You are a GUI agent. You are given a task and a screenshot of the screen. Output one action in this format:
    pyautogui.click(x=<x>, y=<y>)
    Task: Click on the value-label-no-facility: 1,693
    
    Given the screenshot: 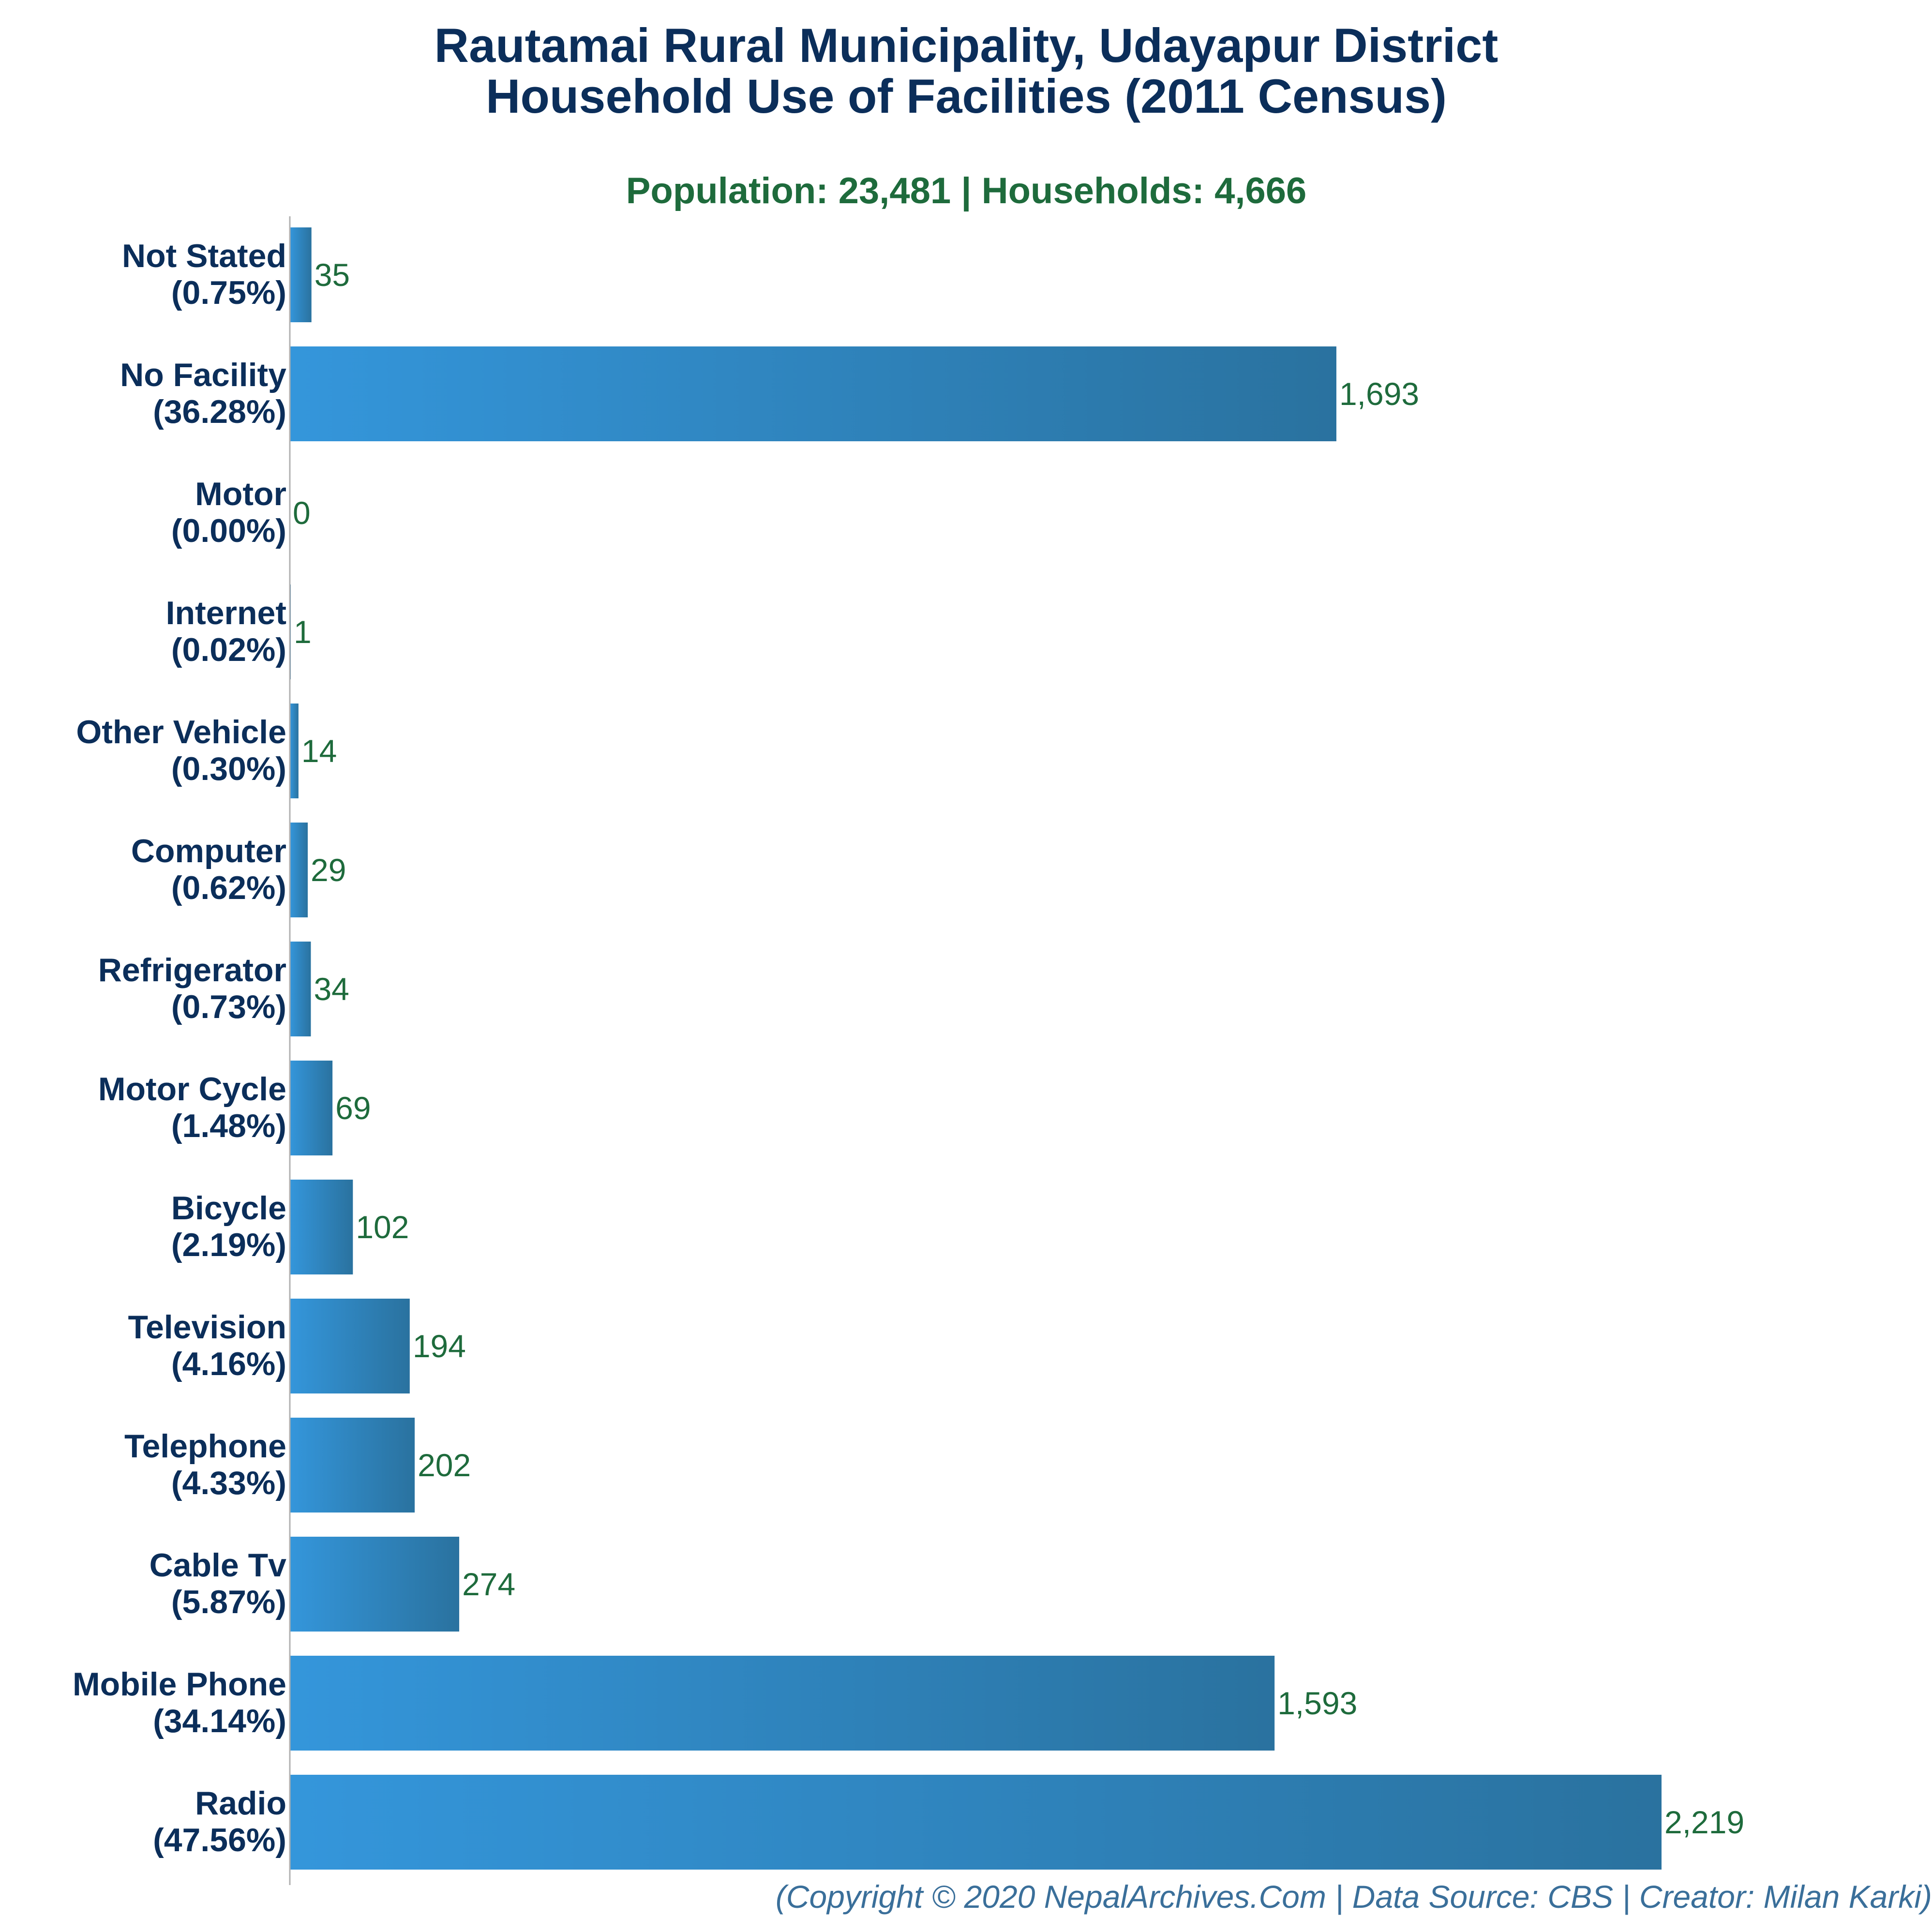 What is the action you would take?
    pyautogui.click(x=1379, y=394)
    